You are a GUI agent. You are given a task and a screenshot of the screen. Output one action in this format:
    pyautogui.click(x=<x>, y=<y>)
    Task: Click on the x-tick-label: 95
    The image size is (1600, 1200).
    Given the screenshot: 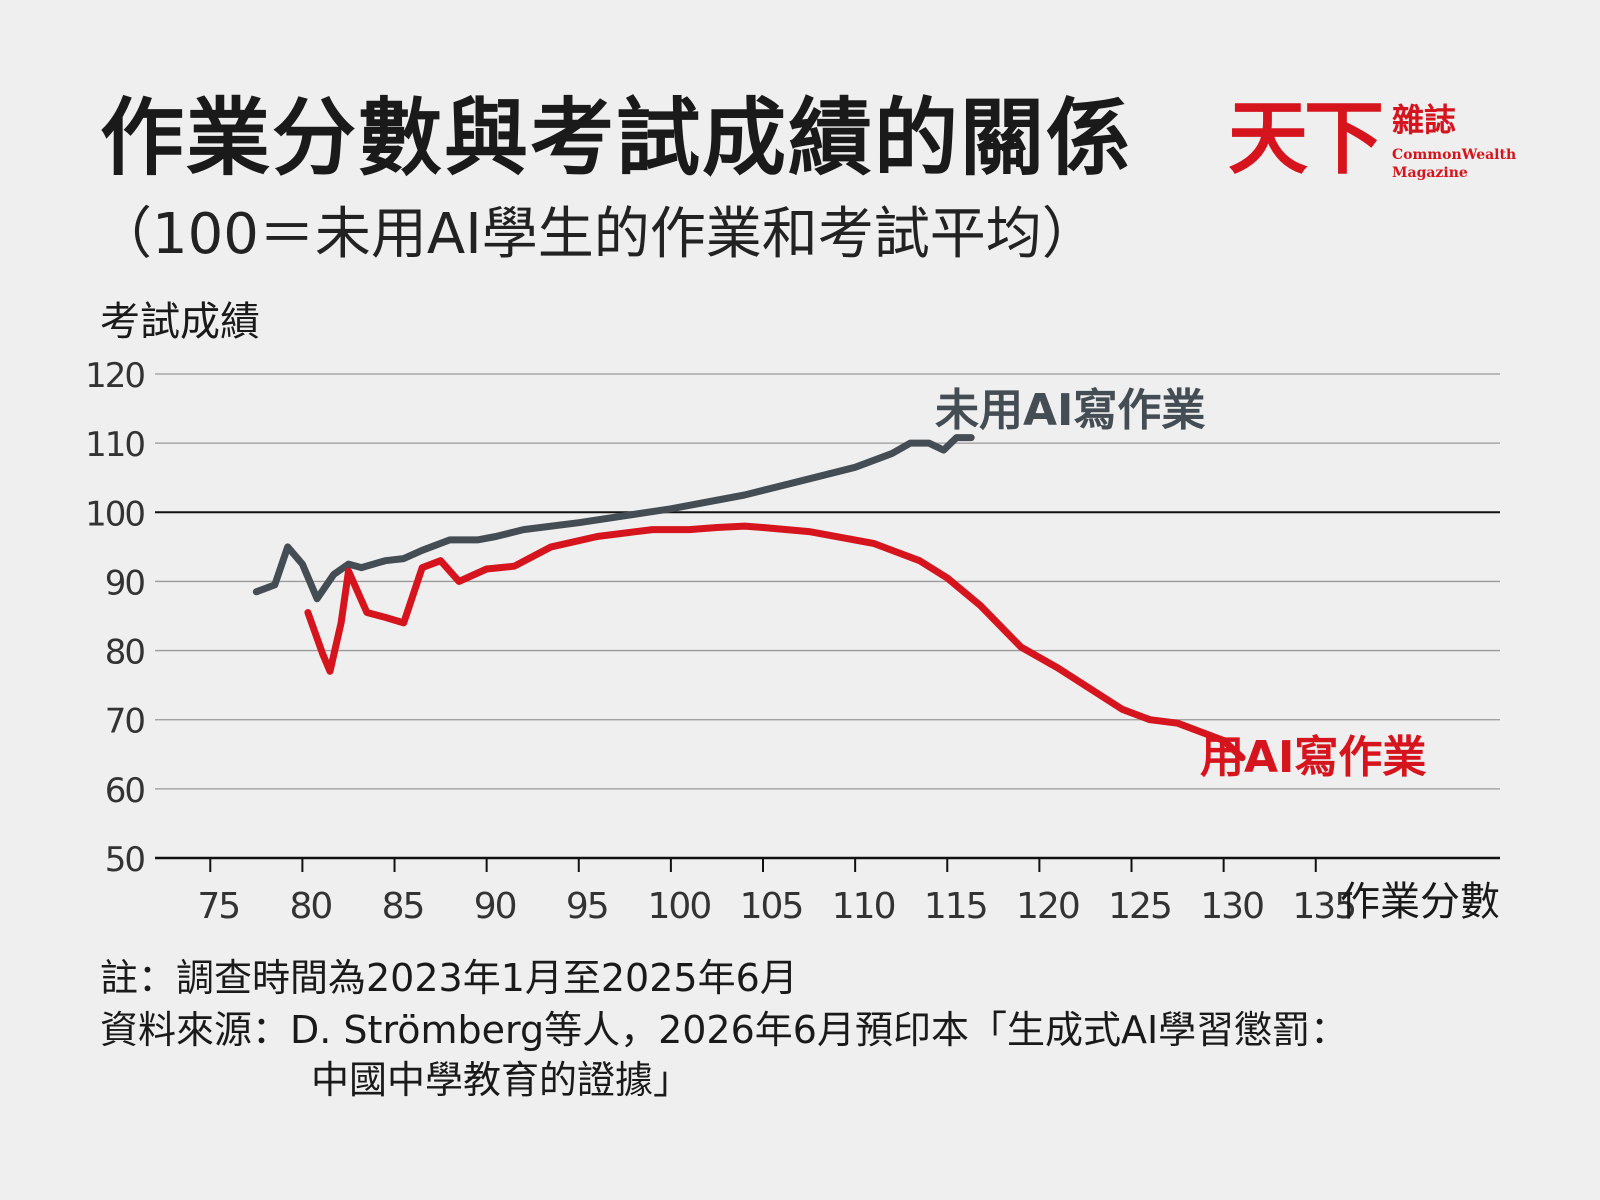 What is the action you would take?
    pyautogui.click(x=587, y=906)
    